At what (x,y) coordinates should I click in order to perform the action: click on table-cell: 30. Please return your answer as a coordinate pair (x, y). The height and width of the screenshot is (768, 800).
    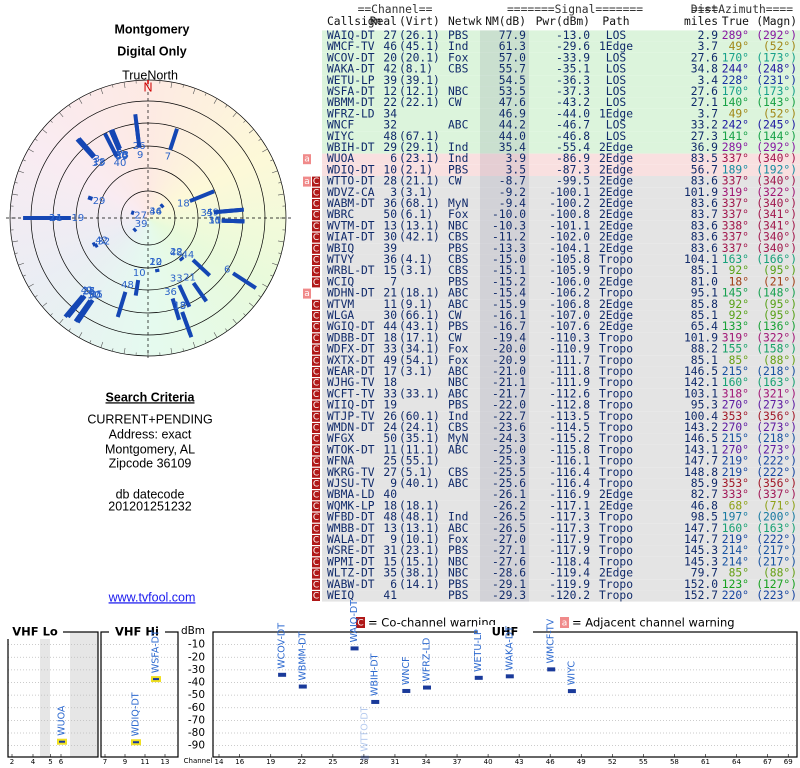
    Looking at the image, I should click on (390, 315).